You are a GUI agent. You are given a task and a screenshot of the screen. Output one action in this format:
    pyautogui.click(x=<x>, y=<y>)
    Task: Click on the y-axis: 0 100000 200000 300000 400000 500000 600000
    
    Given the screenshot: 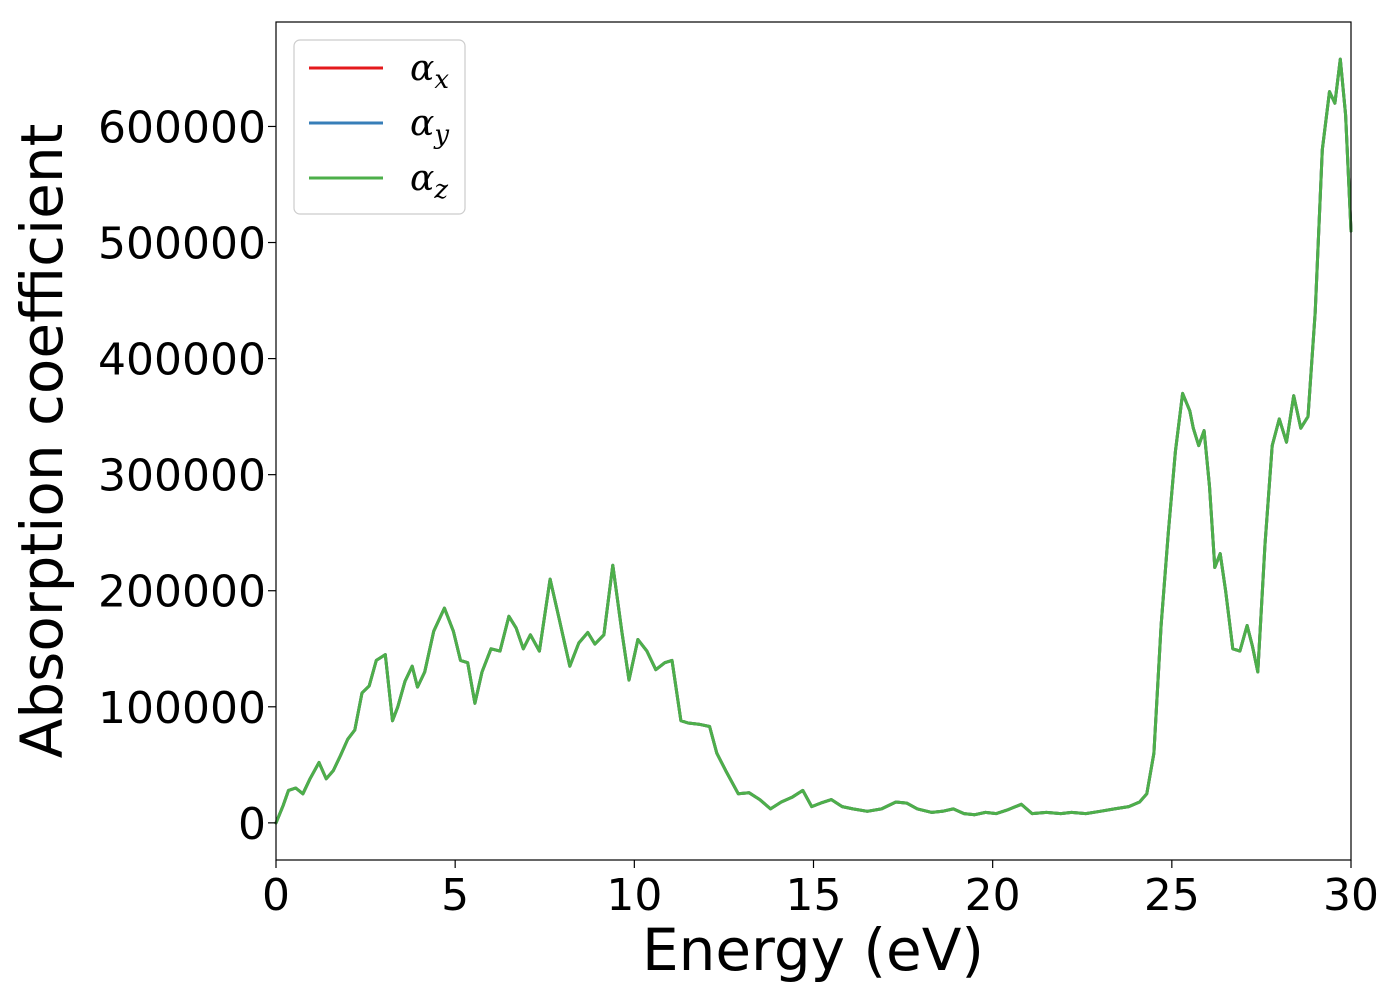 What is the action you would take?
    pyautogui.click(x=187, y=476)
    